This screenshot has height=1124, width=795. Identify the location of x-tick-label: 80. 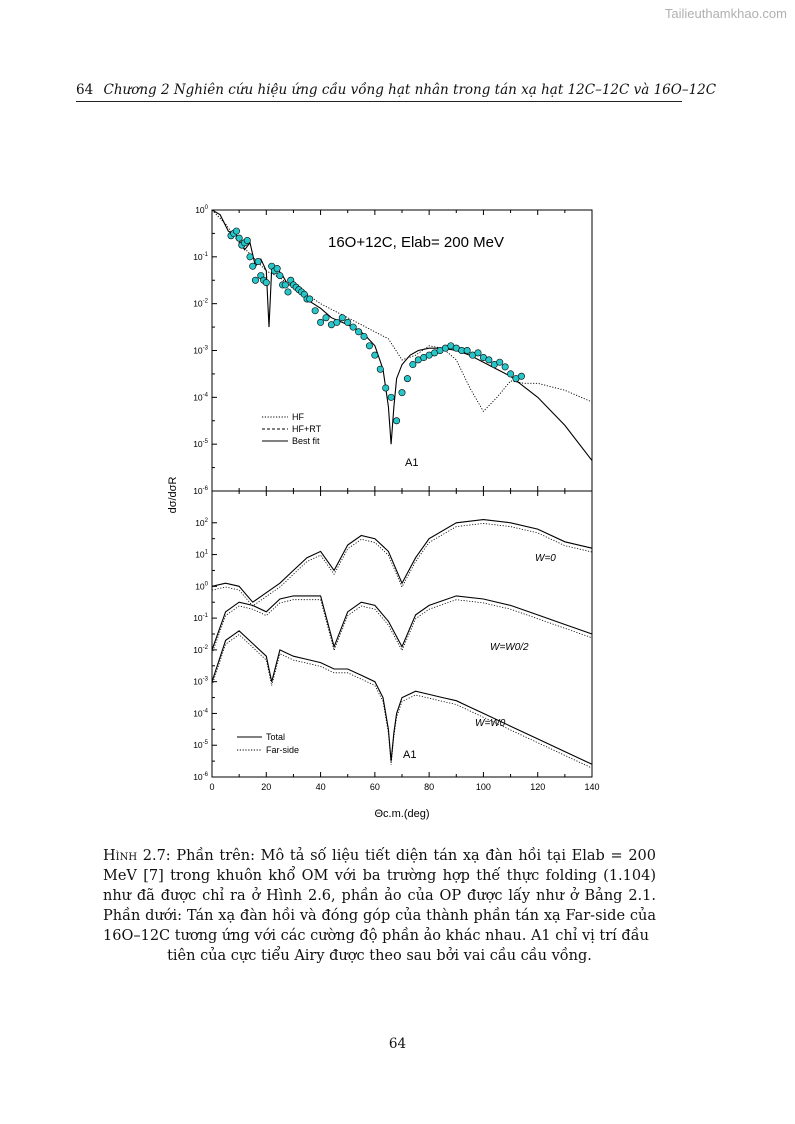
(429, 787).